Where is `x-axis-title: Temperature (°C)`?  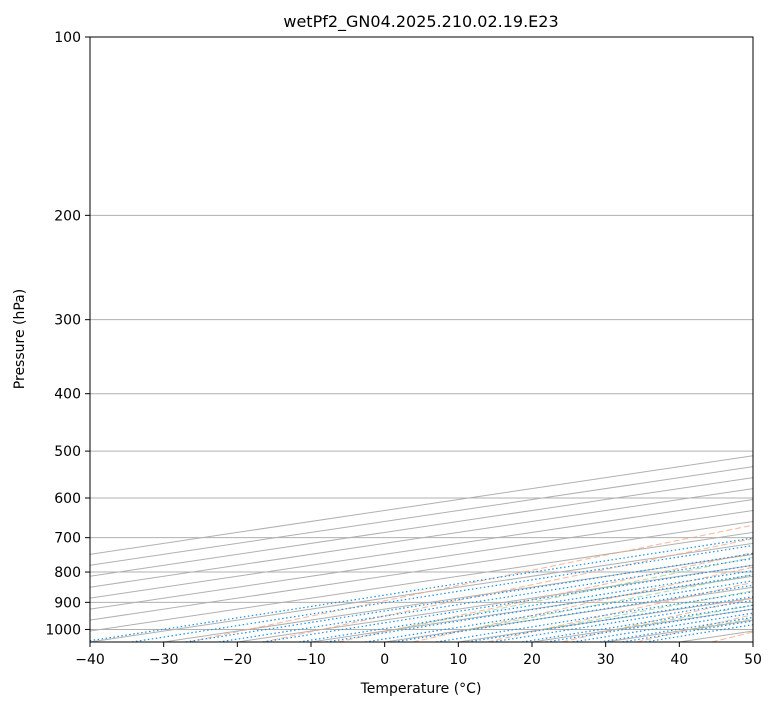 x-axis-title: Temperature (°C) is located at coordinates (421, 689).